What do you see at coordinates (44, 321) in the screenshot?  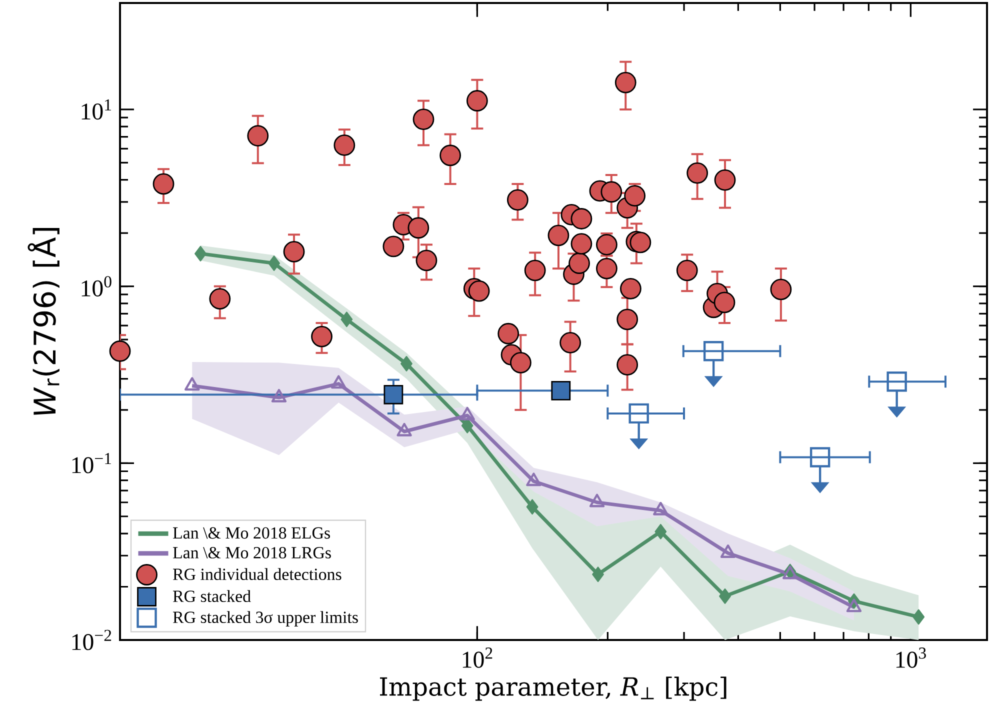 I see `y-axis-title: W$_{r}$(2796) [Å]` at bounding box center [44, 321].